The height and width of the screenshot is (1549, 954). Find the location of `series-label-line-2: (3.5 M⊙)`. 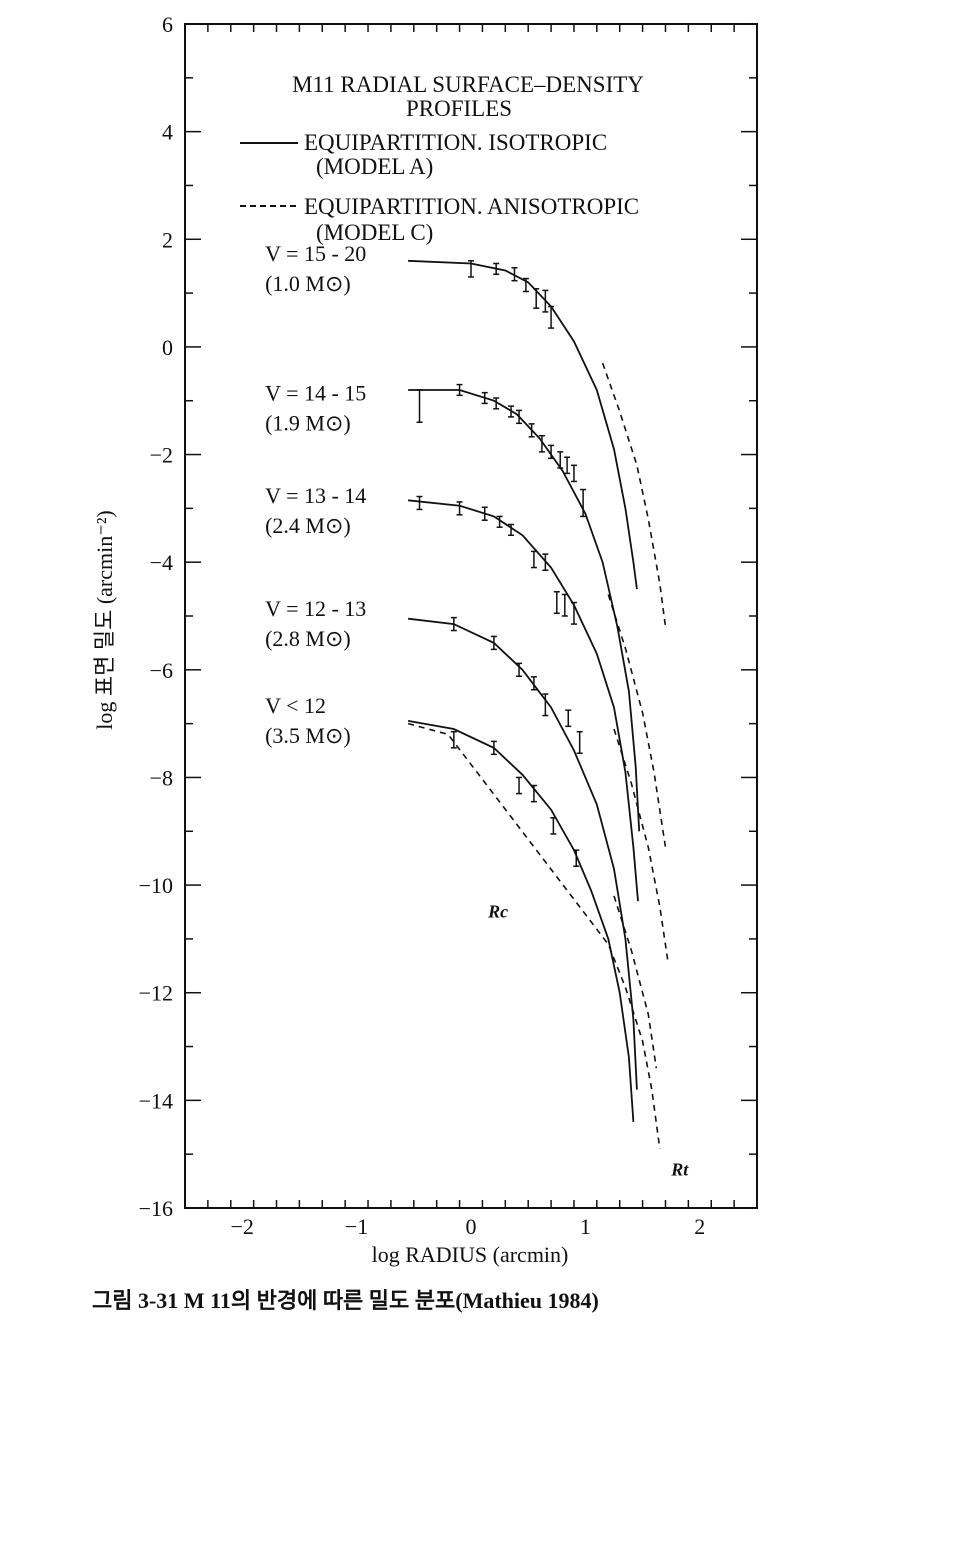

series-label-line-2: (3.5 M⊙) is located at coordinates (308, 735).